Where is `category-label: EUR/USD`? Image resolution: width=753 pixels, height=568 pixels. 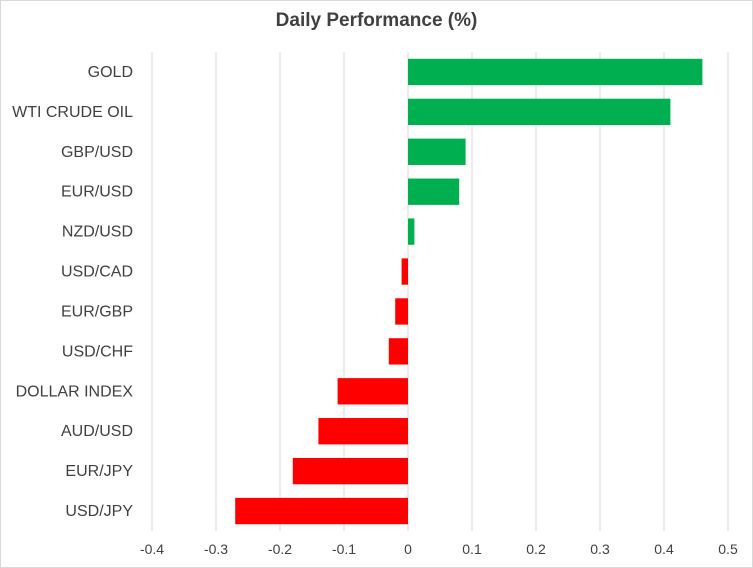 category-label: EUR/USD is located at coordinates (97, 192).